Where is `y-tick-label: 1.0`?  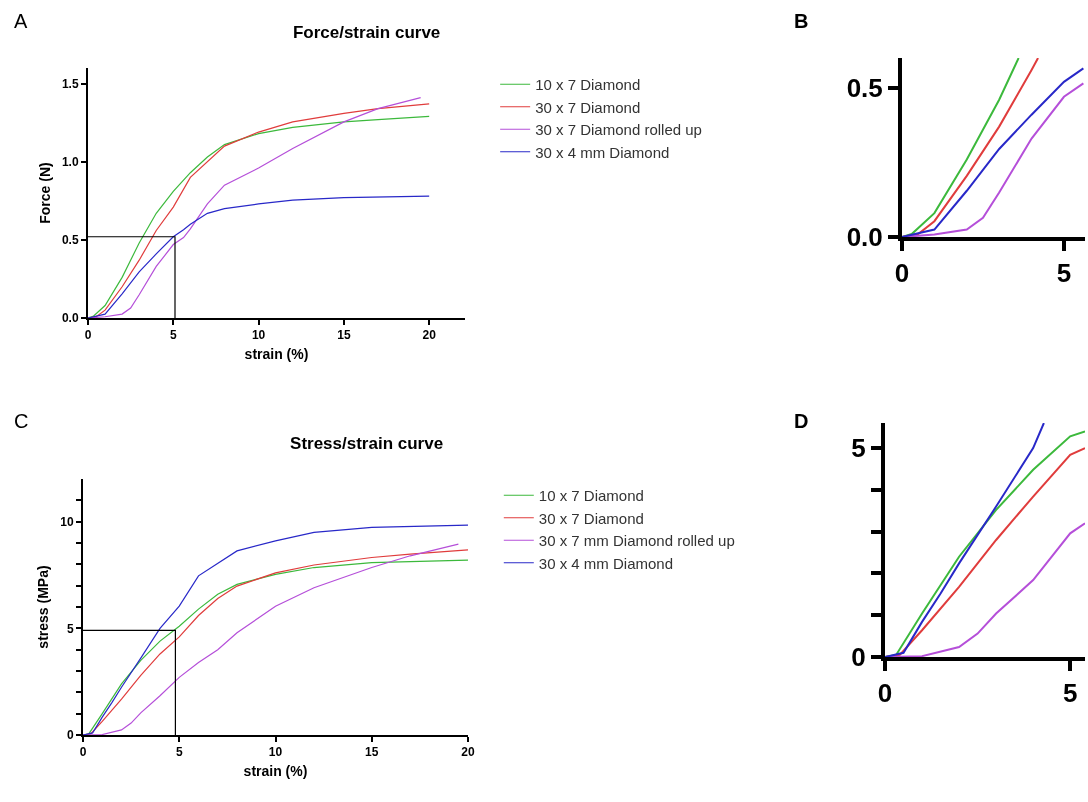
y-tick-label: 1.0 is located at coordinates (70, 161).